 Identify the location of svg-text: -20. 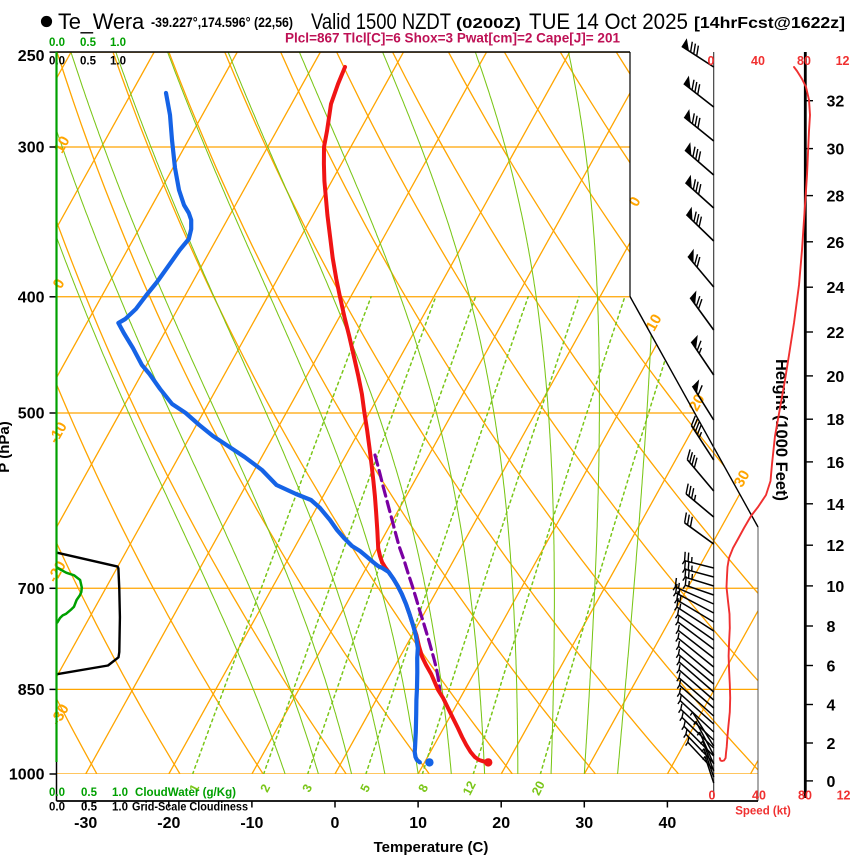
(168, 823).